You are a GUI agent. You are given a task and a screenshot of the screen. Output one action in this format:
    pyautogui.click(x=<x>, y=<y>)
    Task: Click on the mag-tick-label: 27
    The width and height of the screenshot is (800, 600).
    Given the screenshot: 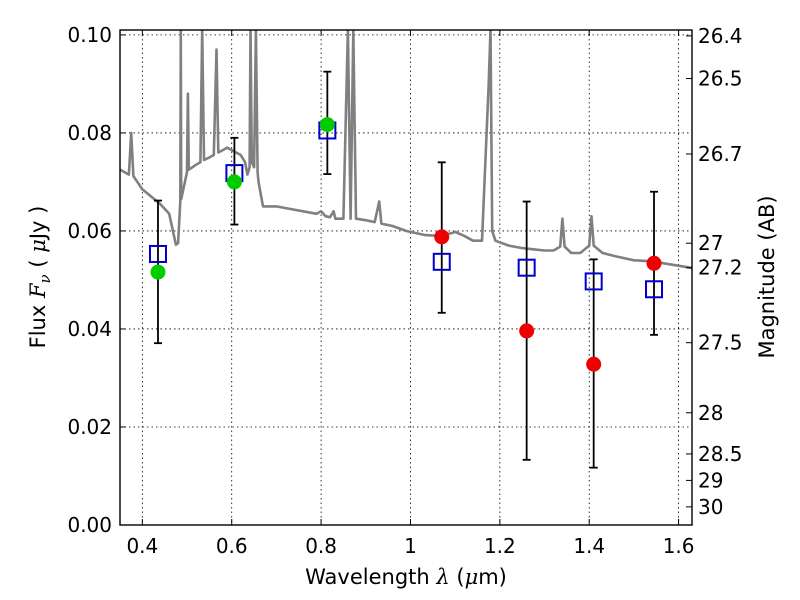 What is the action you would take?
    pyautogui.click(x=710, y=243)
    